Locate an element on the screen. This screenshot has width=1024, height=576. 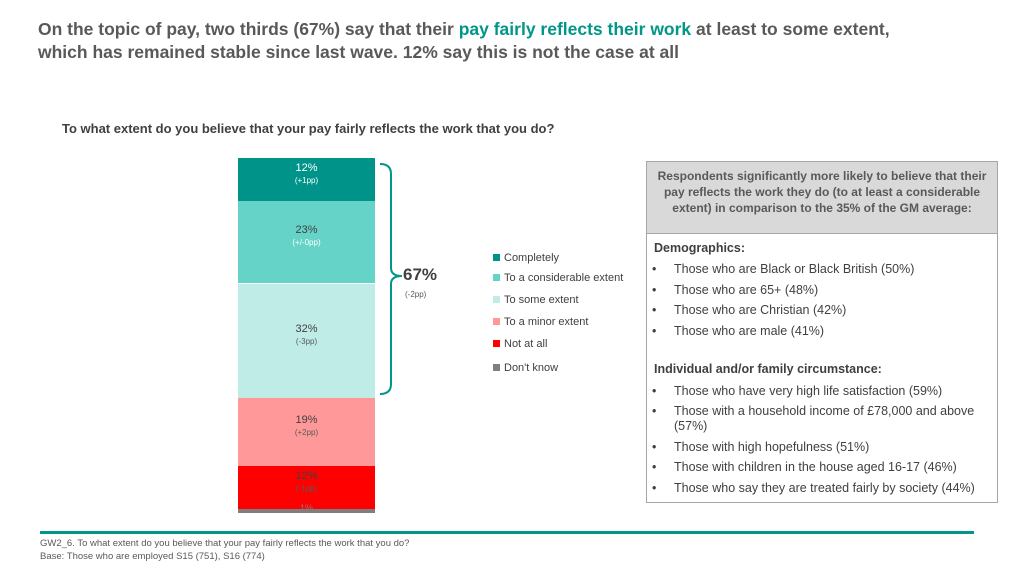
legend-item-dont-know: Don't know is located at coordinates (525, 368).